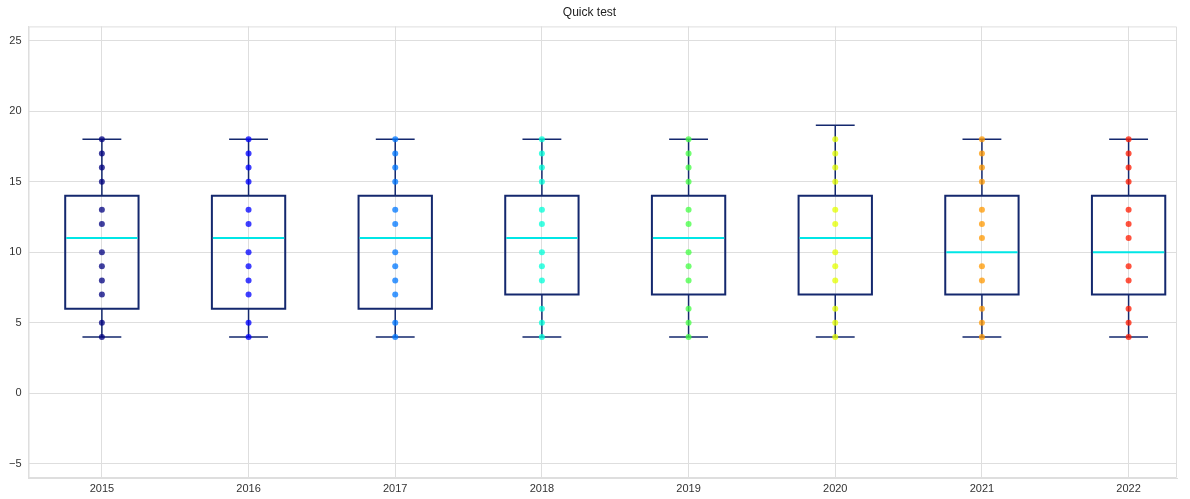  I want to click on chart-title: Quick test, so click(589, 11).